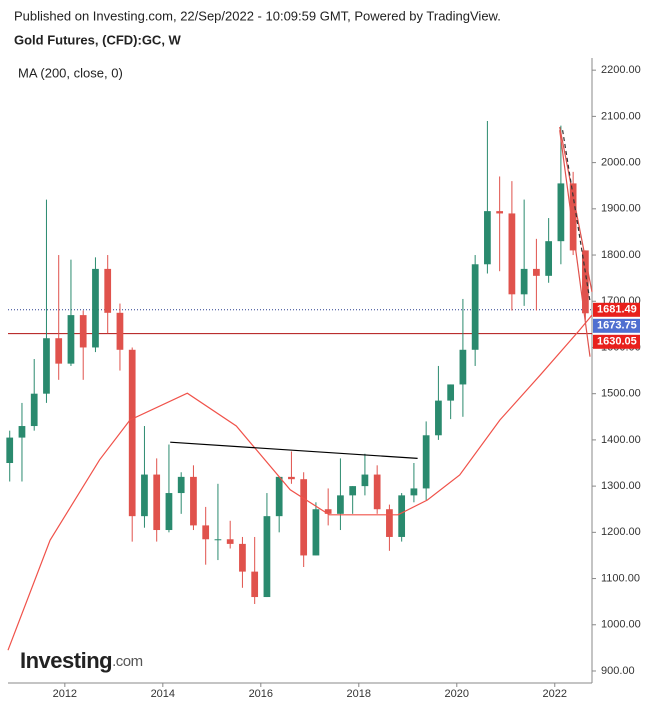 This screenshot has width=652, height=707. I want to click on price-label: 1630.05, so click(617, 342).